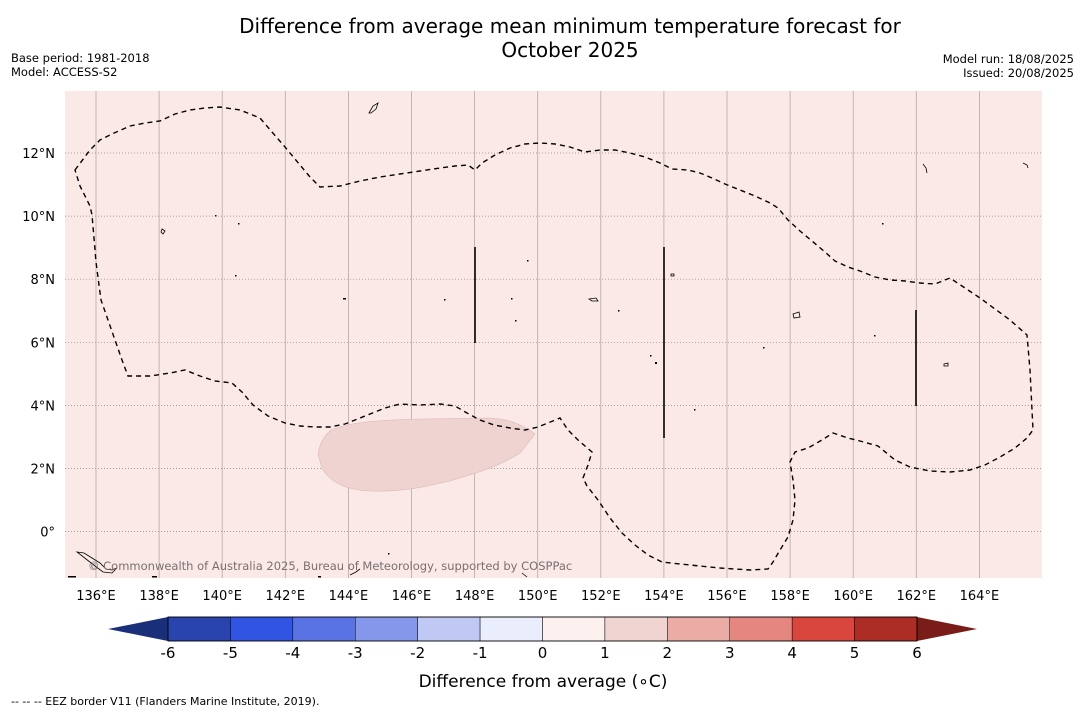  Describe the element at coordinates (790, 596) in the screenshot. I see `longitude-tick-label: 158°E` at that location.